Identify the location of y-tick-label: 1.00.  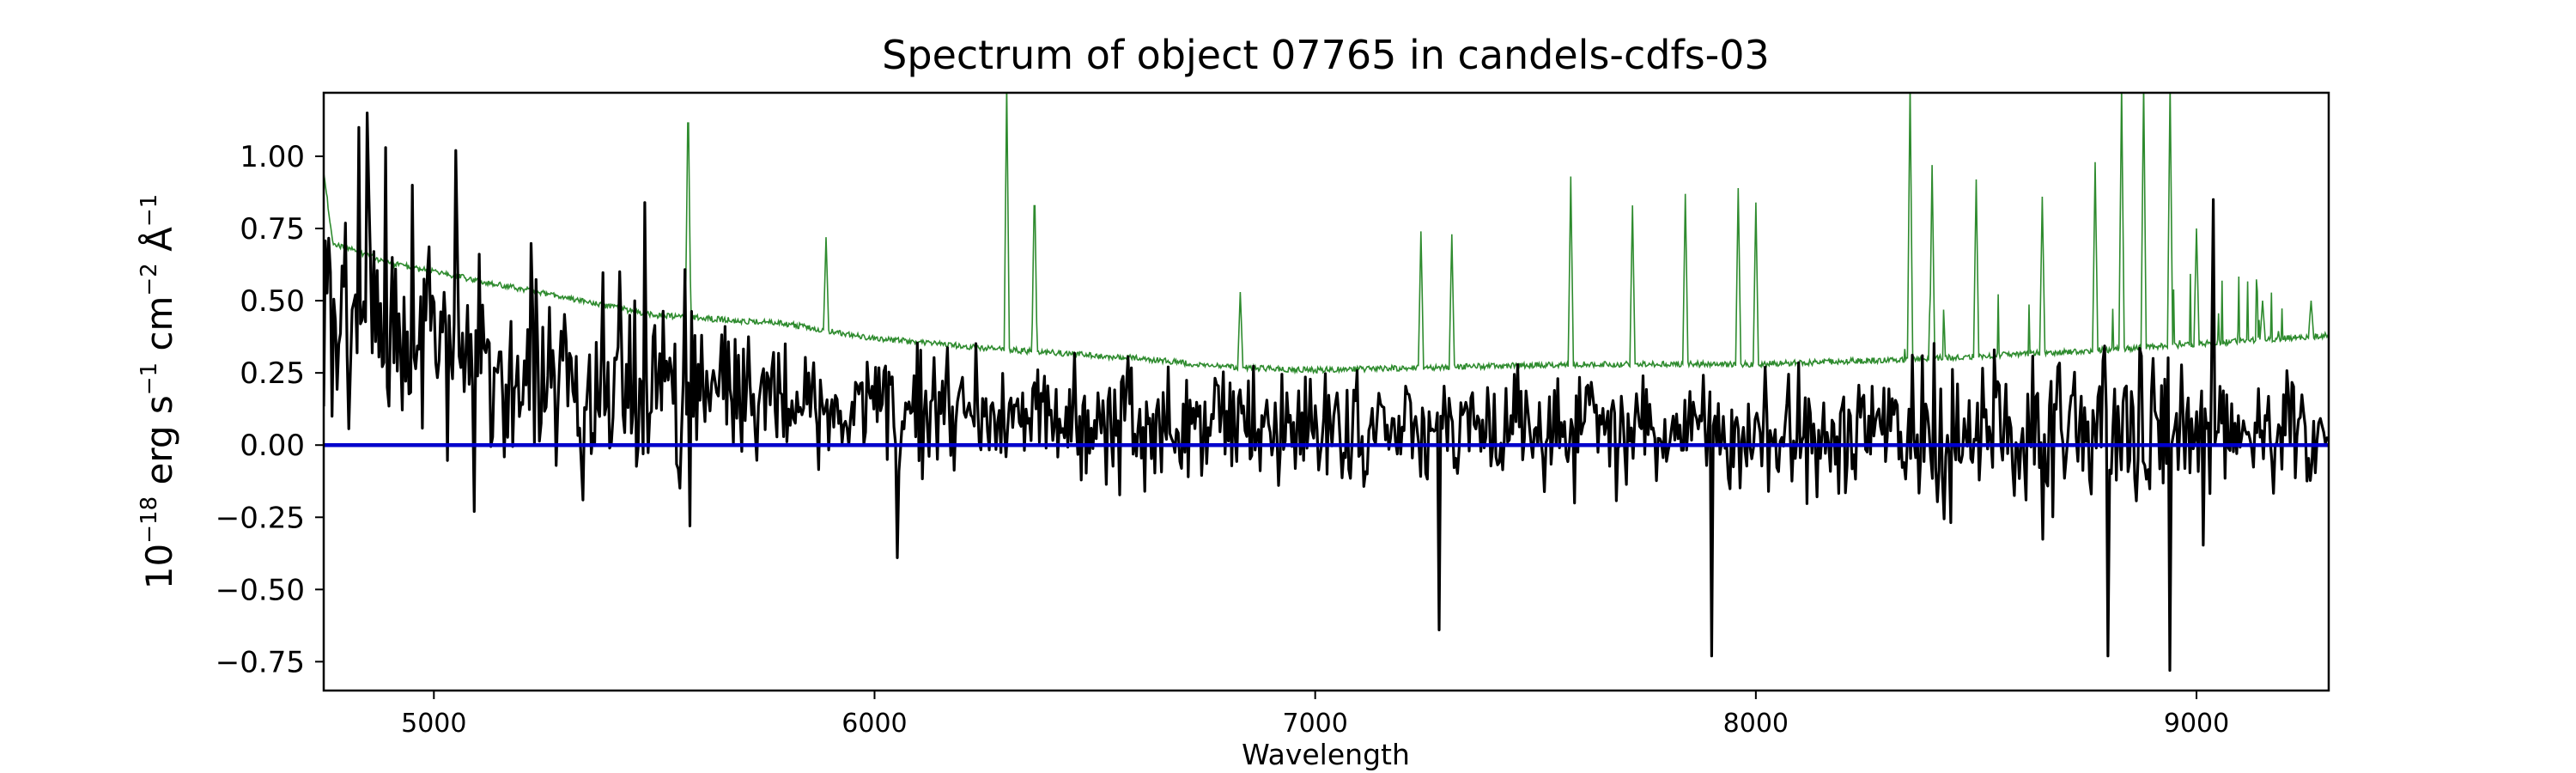
(272, 157).